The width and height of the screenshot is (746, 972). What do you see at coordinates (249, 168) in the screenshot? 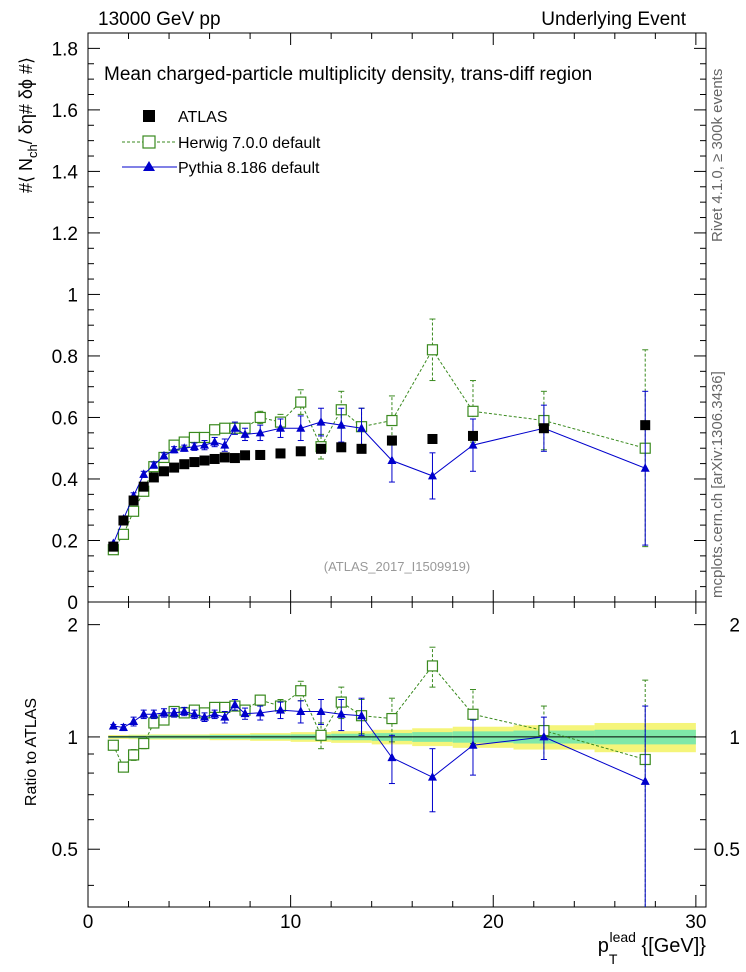
I see `legend-pythia: Pythia 8.186 default` at bounding box center [249, 168].